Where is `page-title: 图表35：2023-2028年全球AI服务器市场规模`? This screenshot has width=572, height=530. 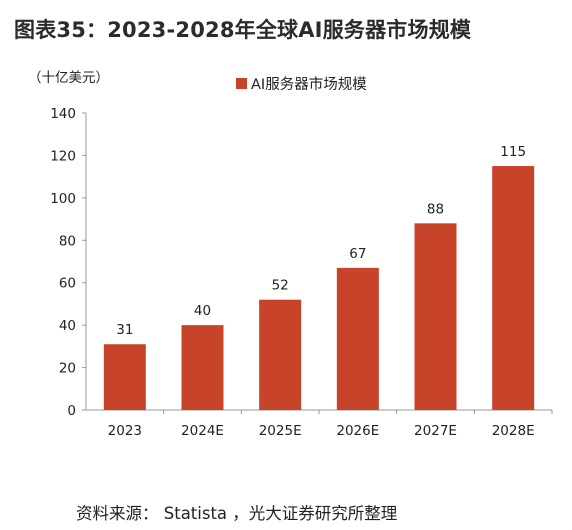 page-title: 图表35：2023-2028年全球AI服务器市场规模 is located at coordinates (243, 30).